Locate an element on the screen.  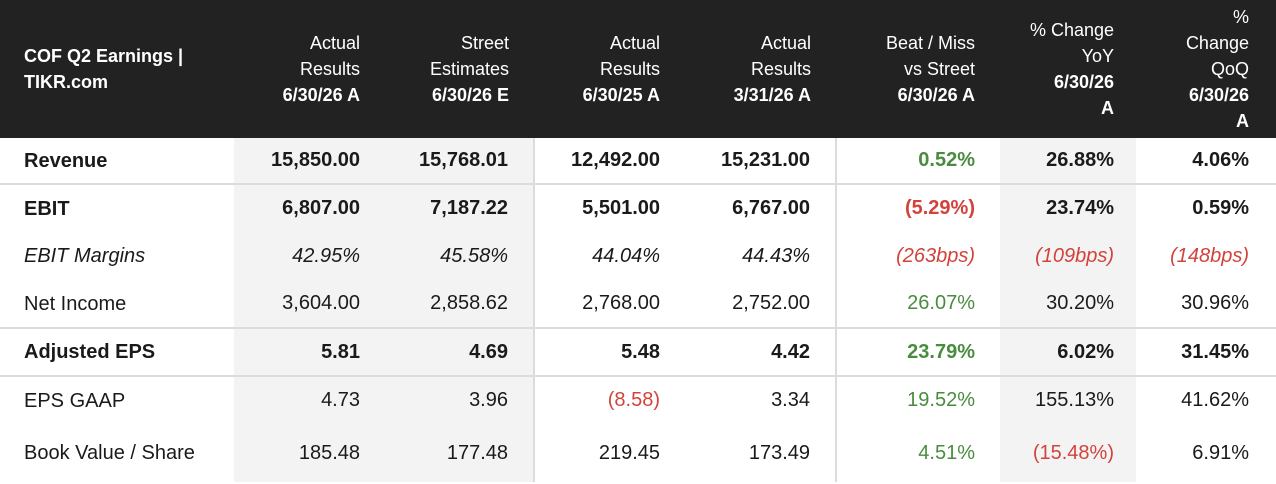
col-header-line: Change is located at coordinates (1217, 43).